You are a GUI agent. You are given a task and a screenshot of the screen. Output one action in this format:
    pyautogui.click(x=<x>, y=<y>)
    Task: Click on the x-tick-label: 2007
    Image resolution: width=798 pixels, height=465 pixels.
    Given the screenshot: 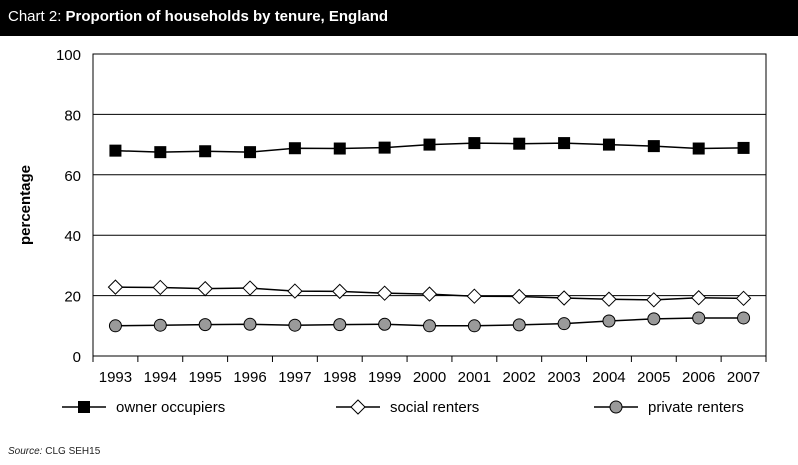 What is the action you would take?
    pyautogui.click(x=743, y=377)
    